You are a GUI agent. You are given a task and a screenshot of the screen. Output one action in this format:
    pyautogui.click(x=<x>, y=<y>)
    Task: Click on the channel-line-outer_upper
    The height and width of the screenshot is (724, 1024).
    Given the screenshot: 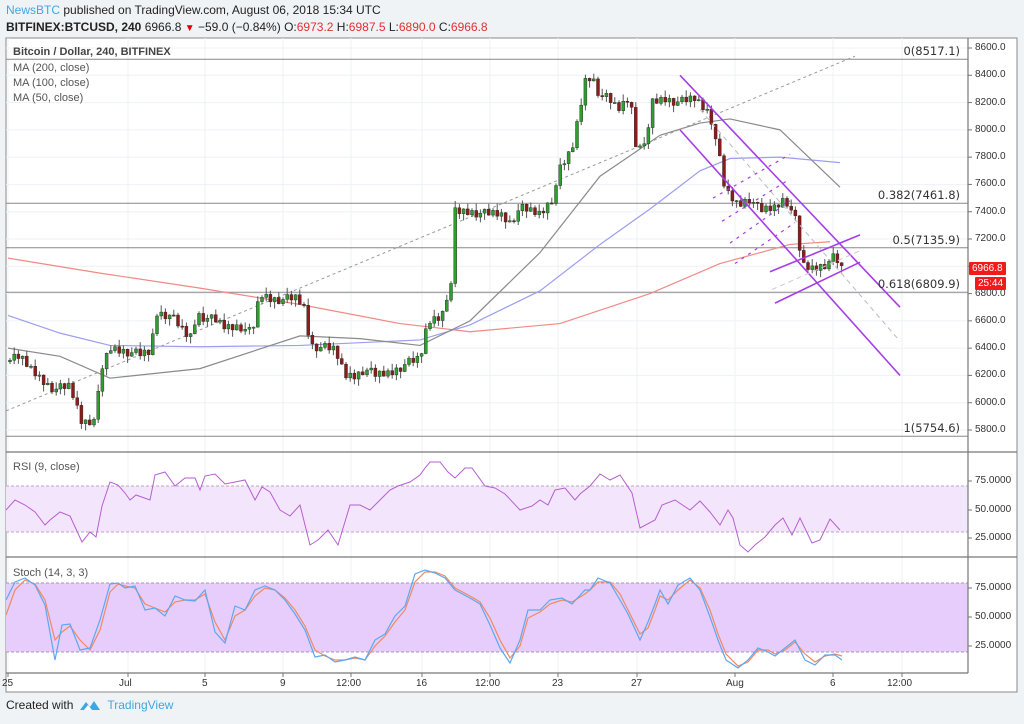 What is the action you would take?
    pyautogui.click(x=790, y=191)
    